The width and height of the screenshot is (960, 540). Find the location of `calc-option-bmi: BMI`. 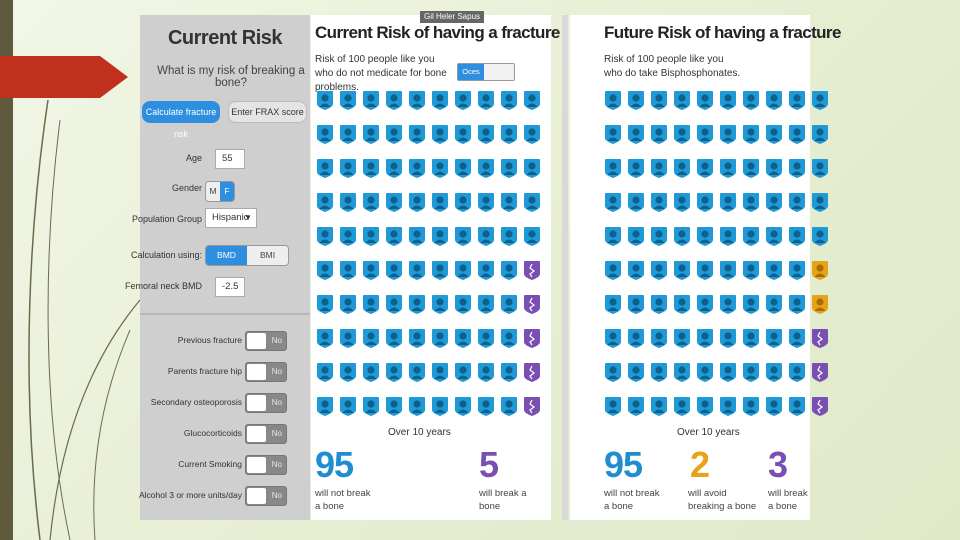

calc-option-bmi: BMI is located at coordinates (267, 255).